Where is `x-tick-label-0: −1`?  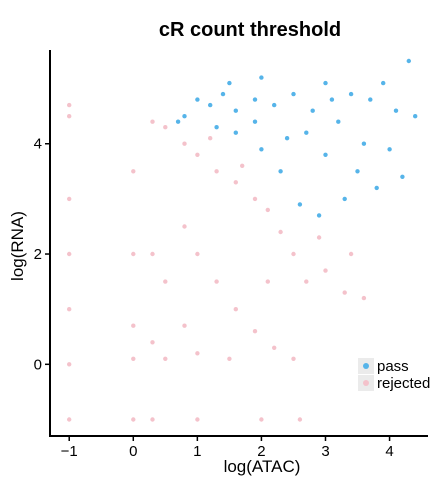 x-tick-label-0: −1 is located at coordinates (69, 451).